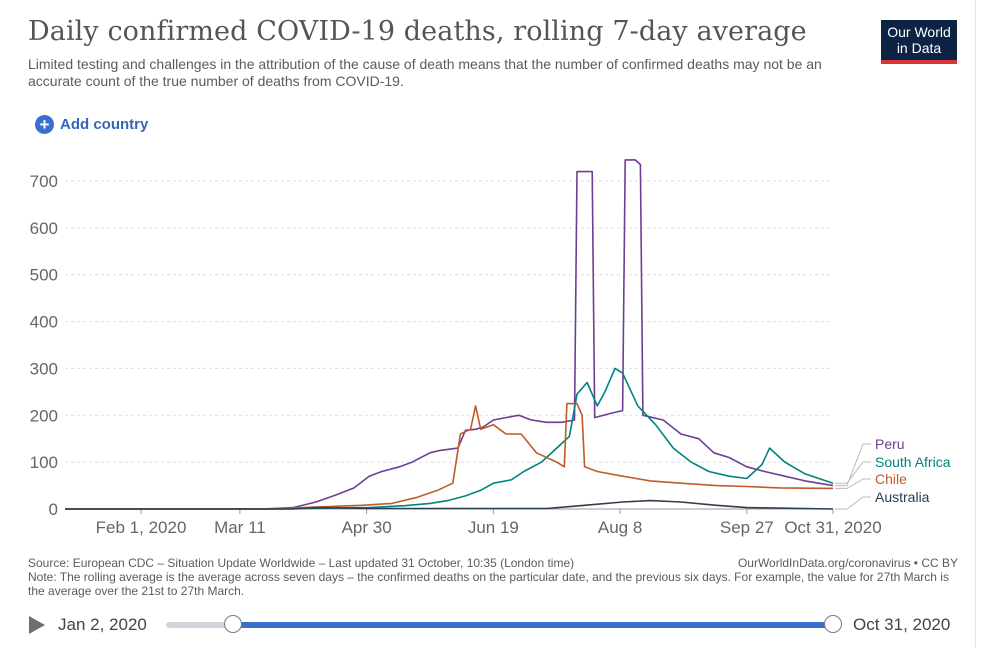 The width and height of the screenshot is (983, 648). Describe the element at coordinates (44, 322) in the screenshot. I see `y-tick-label-400: 400` at that location.